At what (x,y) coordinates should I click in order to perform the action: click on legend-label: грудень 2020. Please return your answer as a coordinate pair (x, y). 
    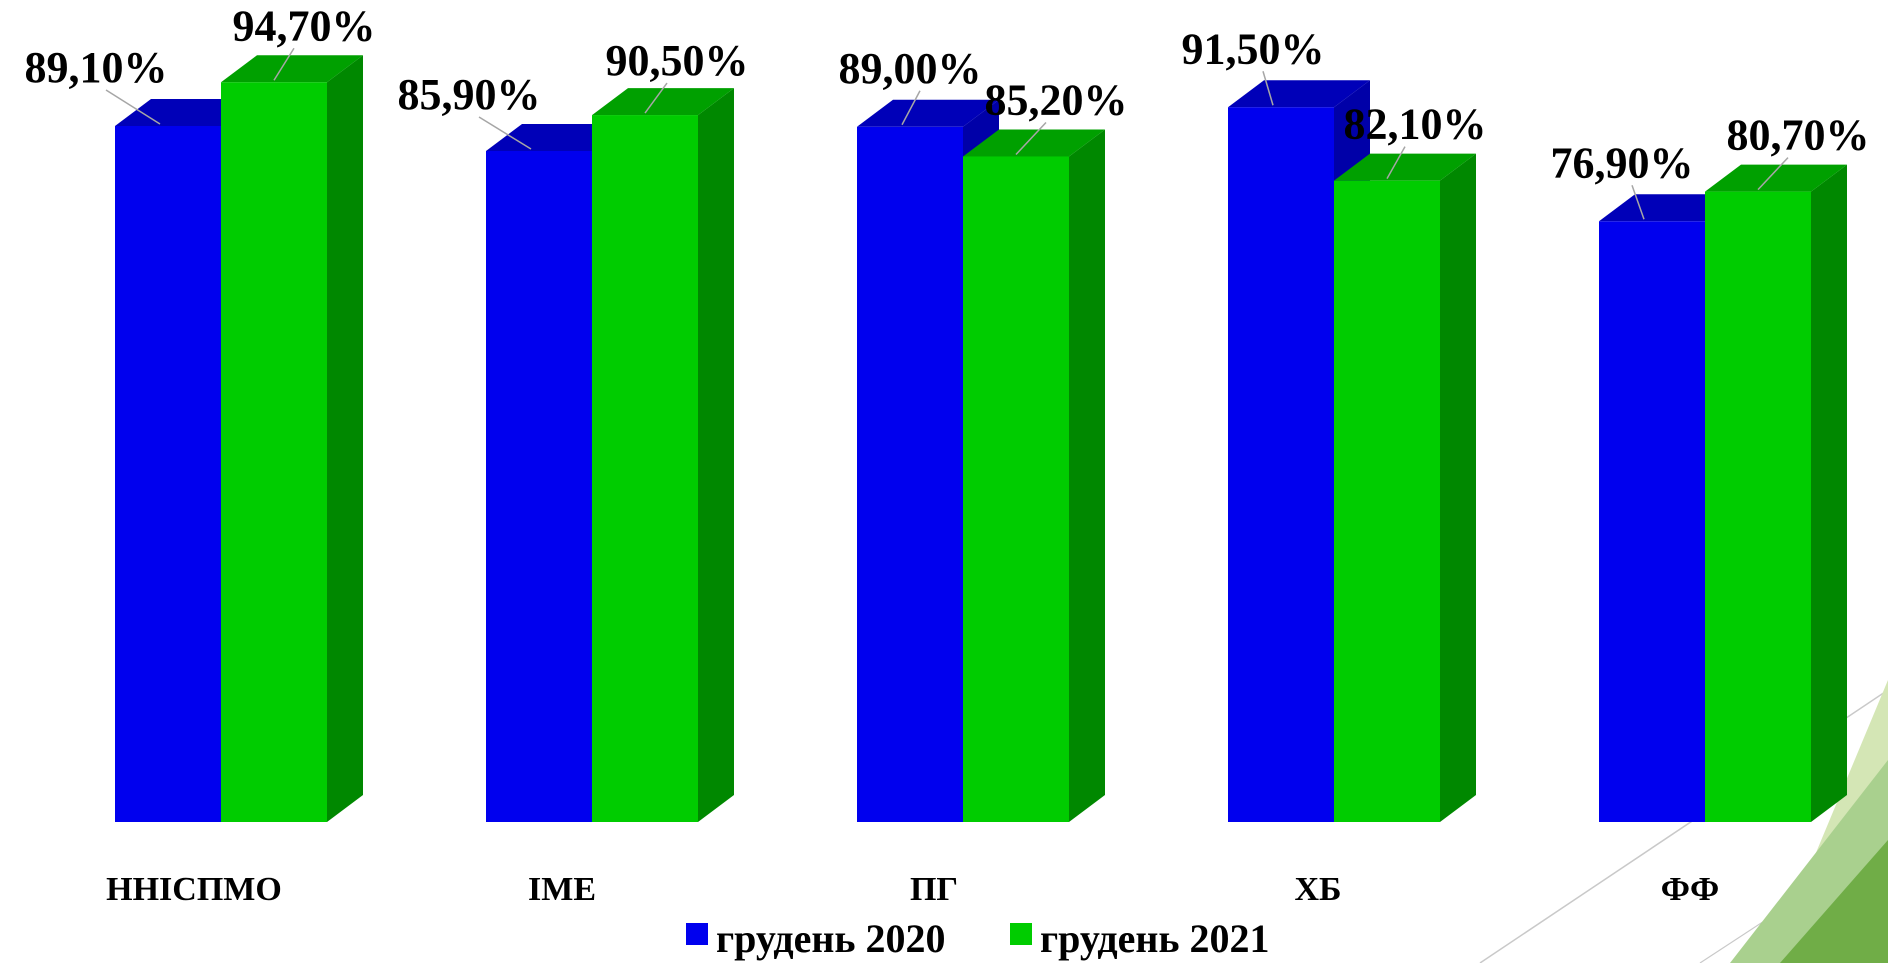
    Looking at the image, I should click on (831, 938).